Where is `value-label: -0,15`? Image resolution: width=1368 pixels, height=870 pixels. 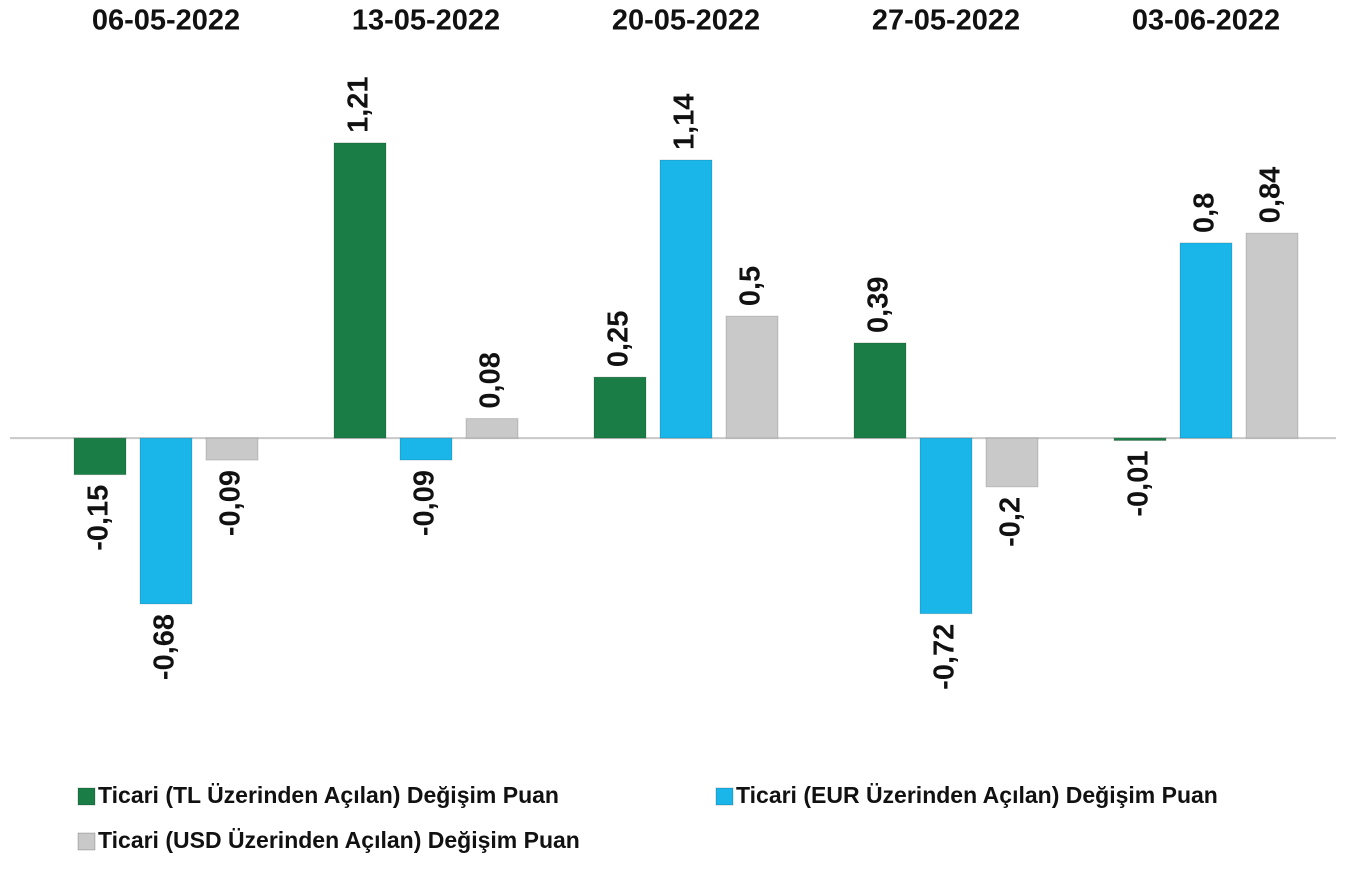 value-label: -0,15 is located at coordinates (99, 518).